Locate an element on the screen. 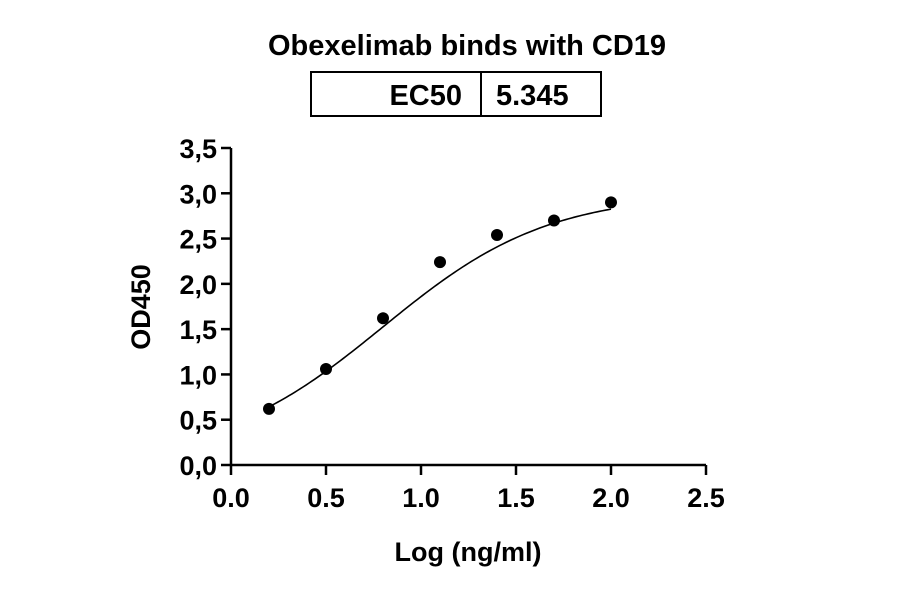  y-tick-label: 2,5 is located at coordinates (198, 240).